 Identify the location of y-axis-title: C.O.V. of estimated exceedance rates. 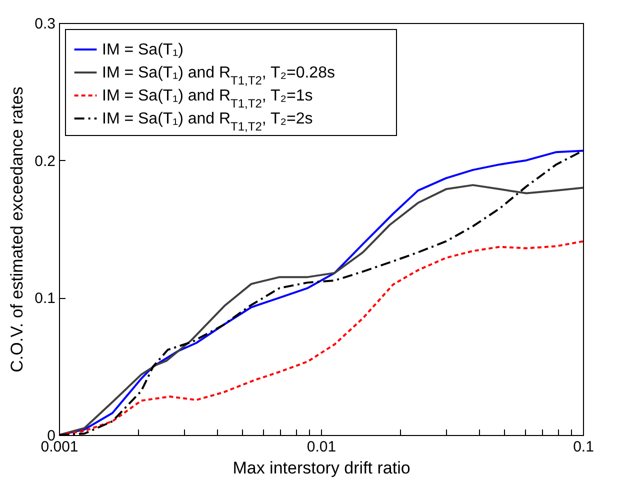
(17, 229).